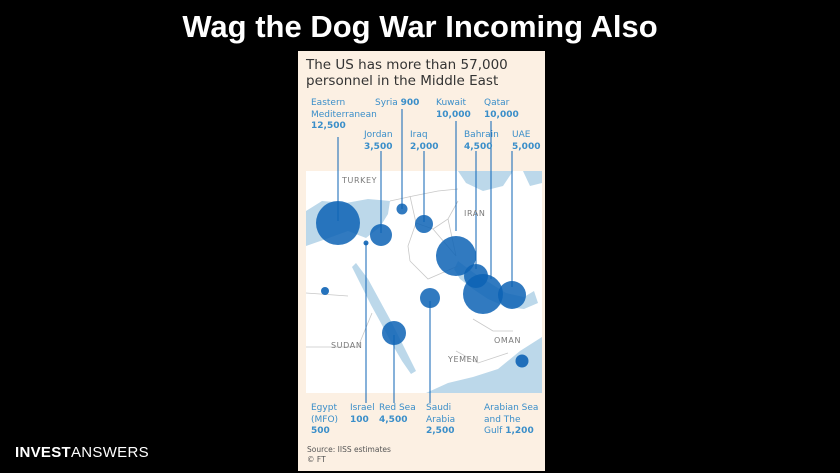 Image resolution: width=840 pixels, height=473 pixels. I want to click on label-arabian-sea: Arabian Sea and The Gulf 1,200, so click(511, 419).